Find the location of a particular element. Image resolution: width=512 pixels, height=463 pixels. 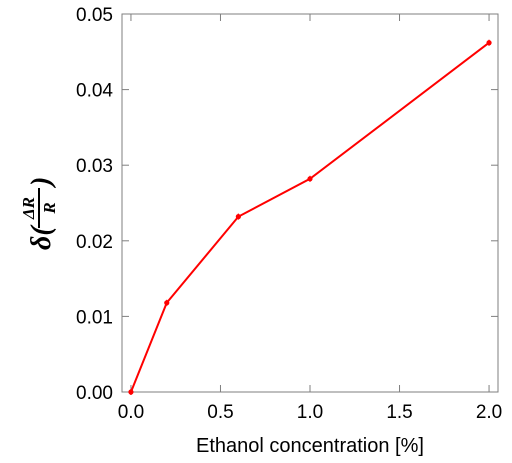

y-tick-label: 0.01 is located at coordinates (94, 317).